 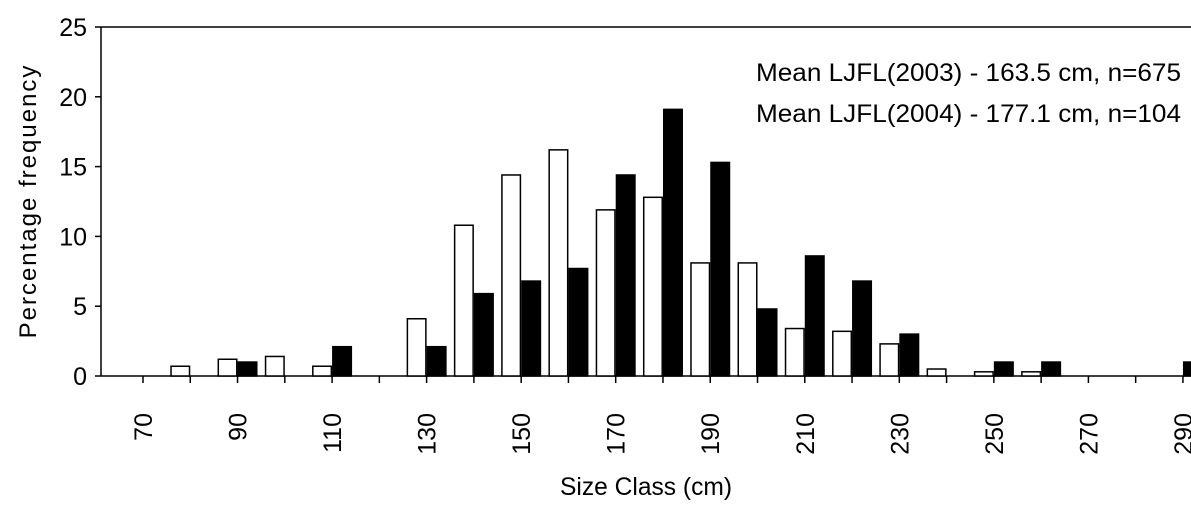 What do you see at coordinates (968, 114) in the screenshot?
I see `annotation-mean-2004: Mean LJFL(2004) - 177.1 cm, n=104` at bounding box center [968, 114].